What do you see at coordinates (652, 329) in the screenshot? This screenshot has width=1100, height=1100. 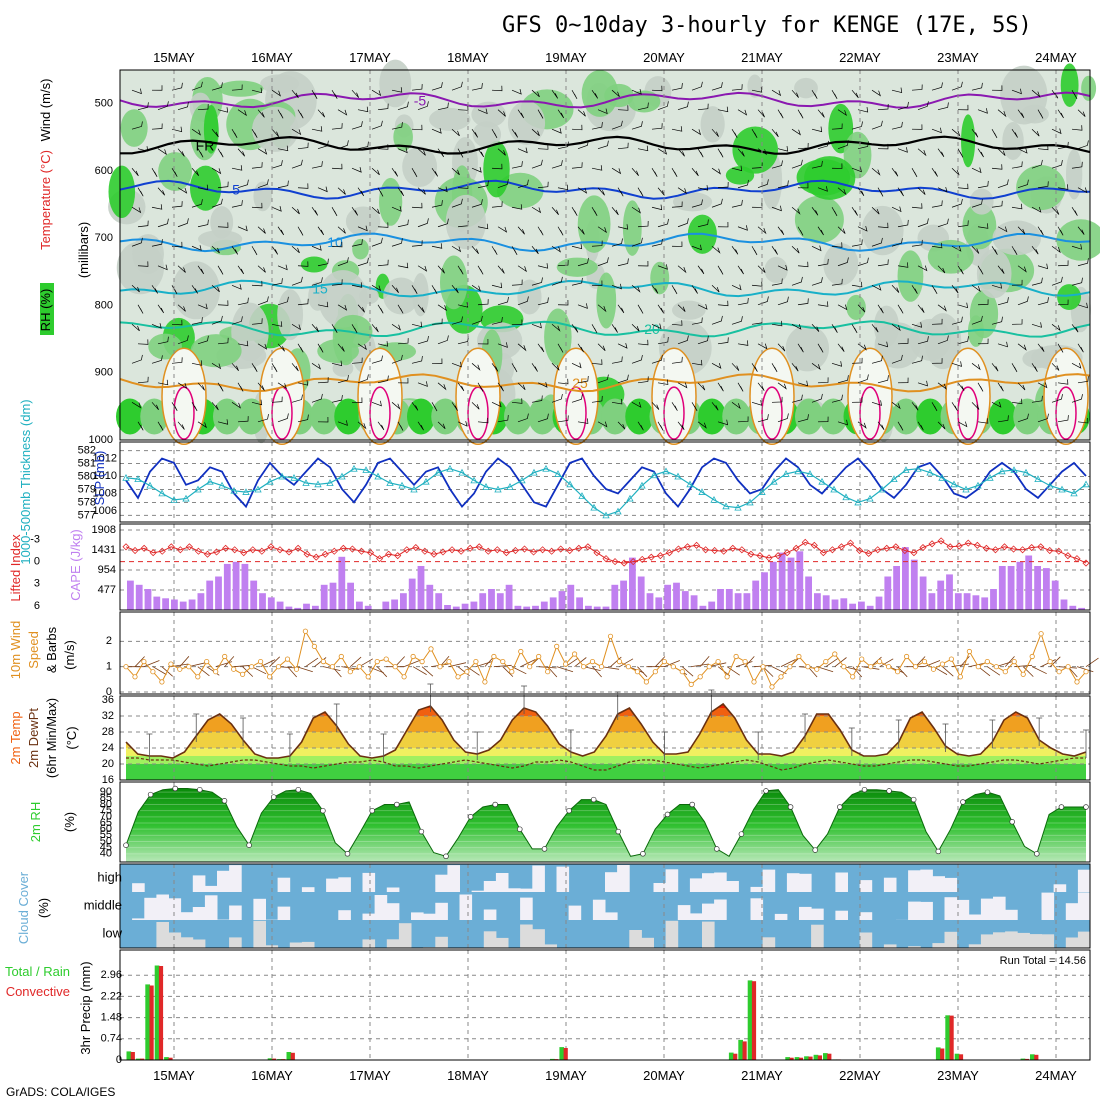 I see `temp-contour-label: 20` at bounding box center [652, 329].